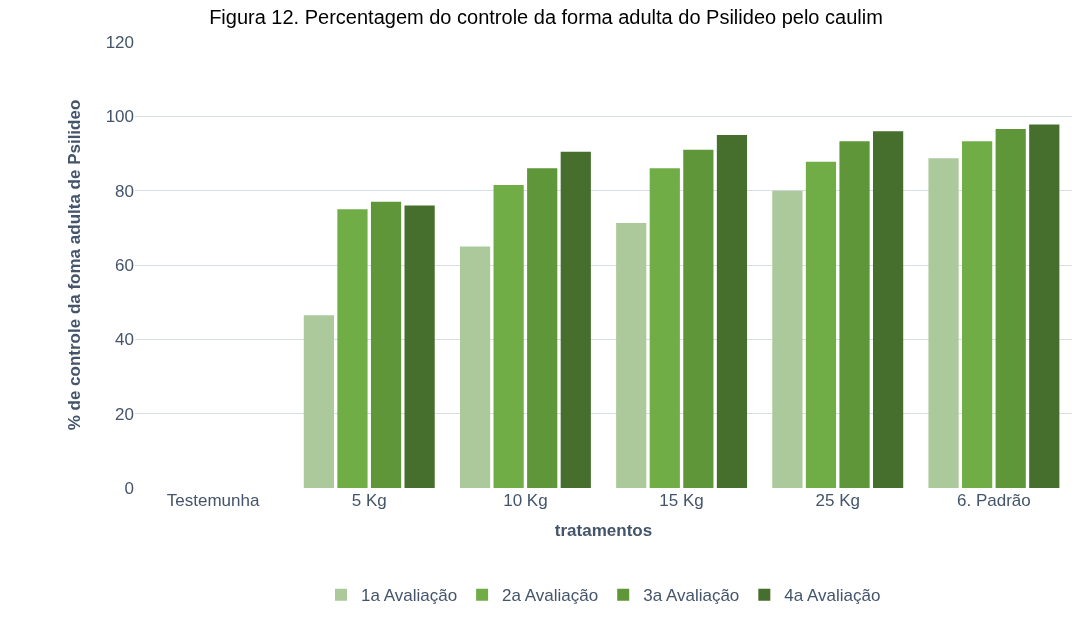 The width and height of the screenshot is (1092, 638). Describe the element at coordinates (550, 596) in the screenshot. I see `legend-label: 2a Avaliação` at that location.